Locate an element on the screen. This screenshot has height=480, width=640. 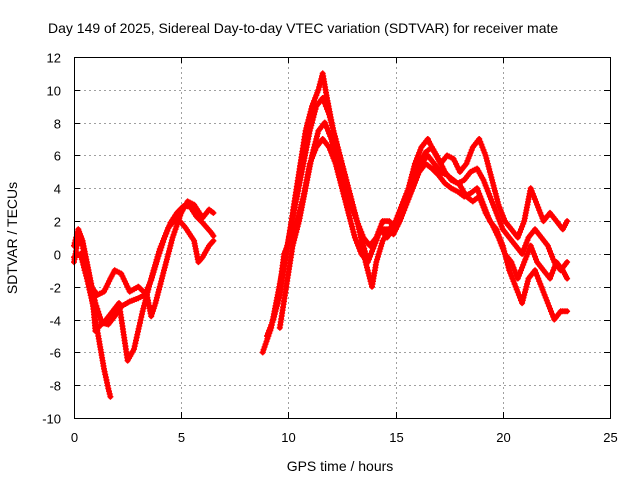
y-tick-label: -6 is located at coordinates (55, 353).